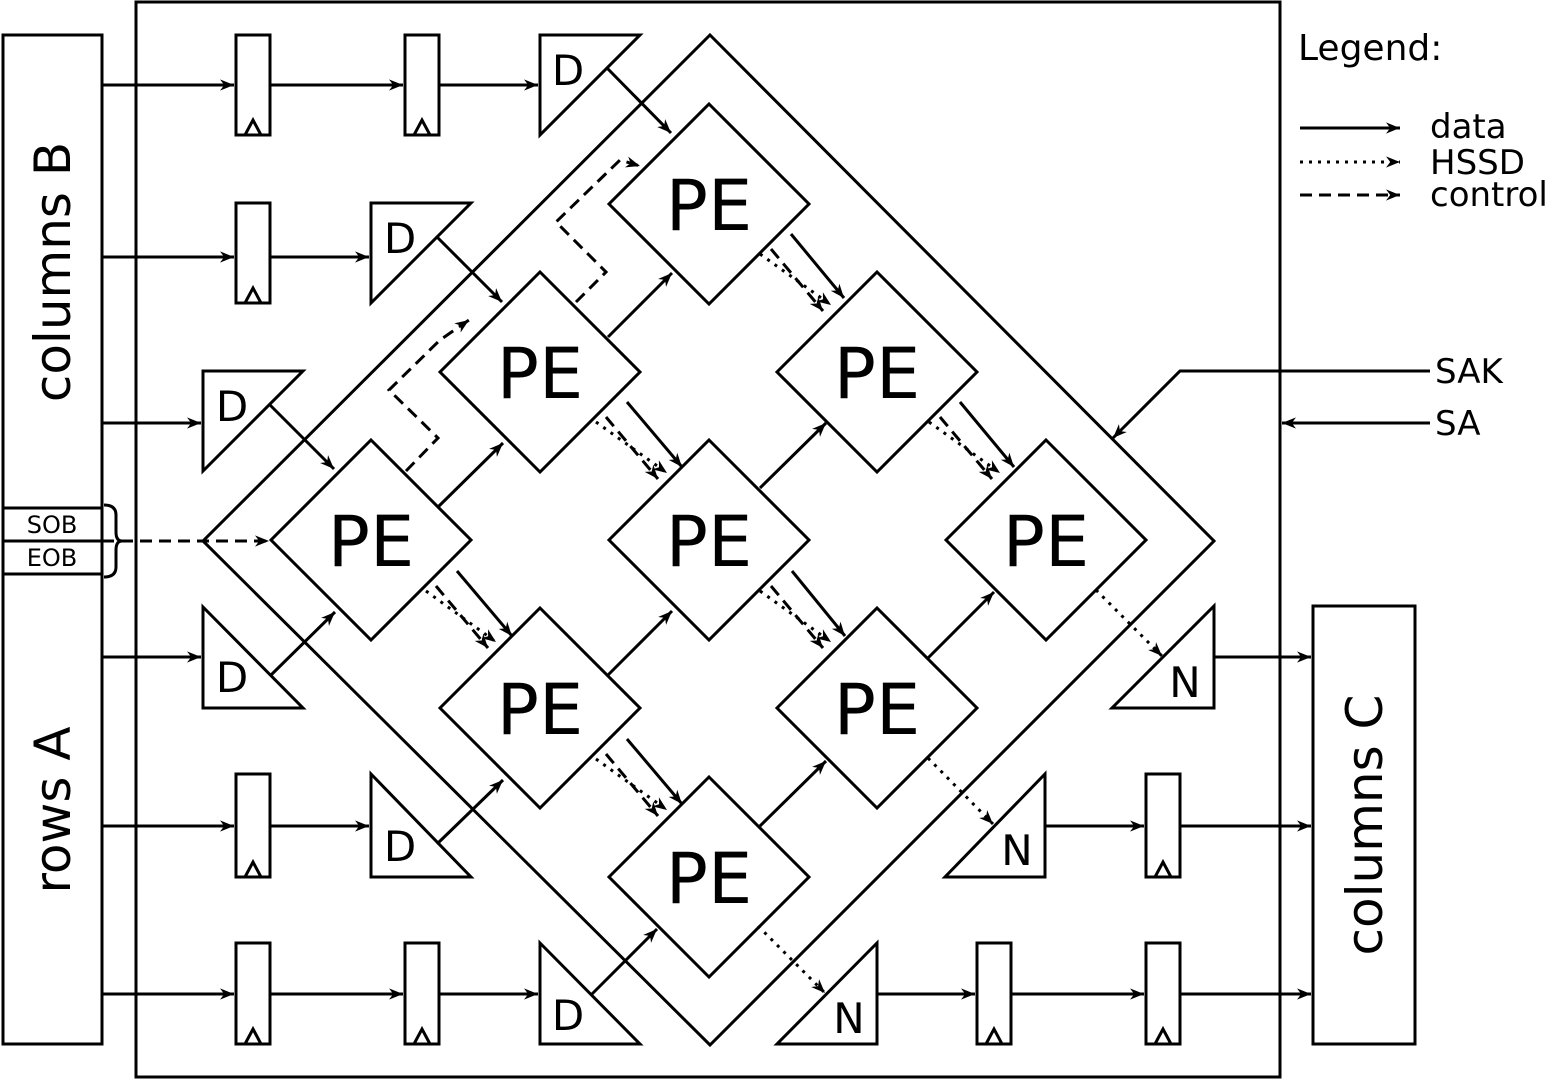  I want to click on delay-label-4: D, so click(400, 846).